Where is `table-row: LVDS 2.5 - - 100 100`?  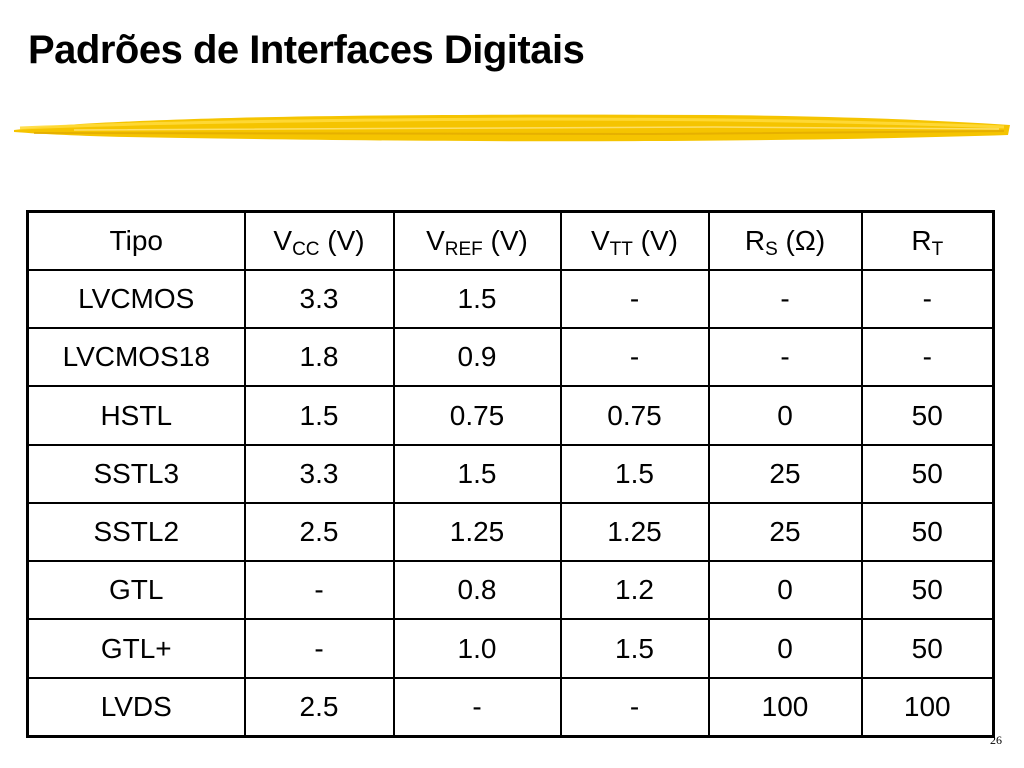
table-row: LVDS 2.5 - - 100 100 is located at coordinates (510, 707).